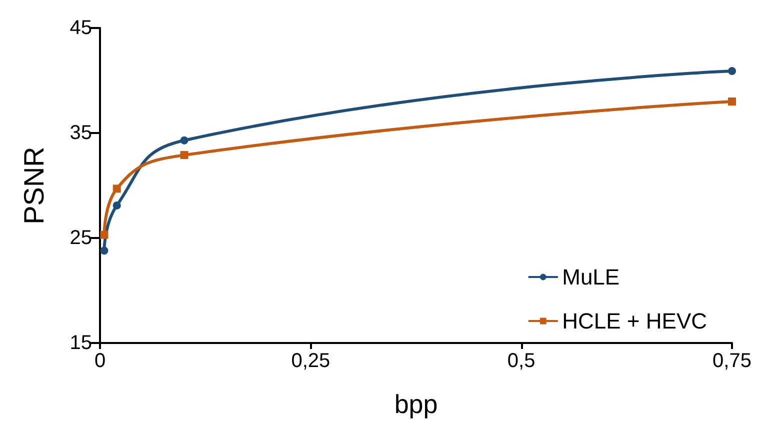 This screenshot has height=432, width=762. What do you see at coordinates (81, 133) in the screenshot?
I see `y-tick-label: 35` at bounding box center [81, 133].